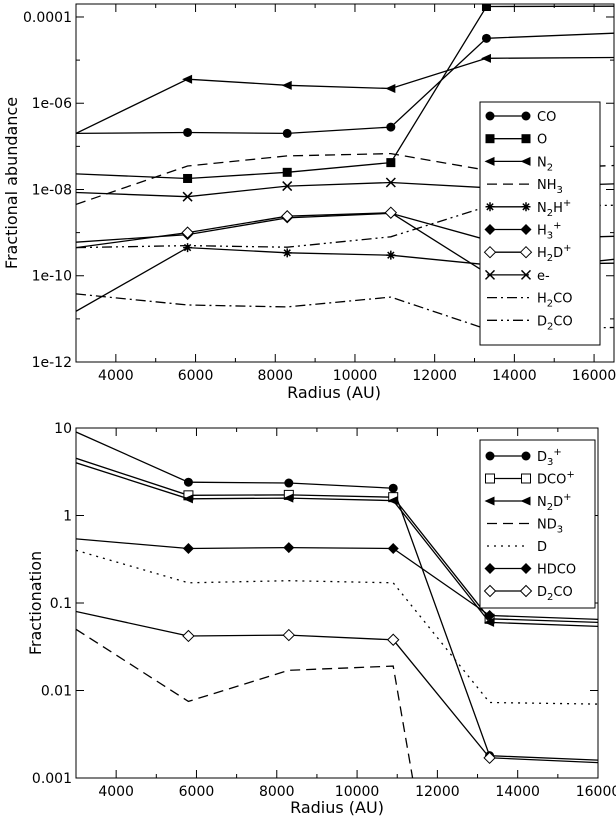 This screenshot has height=820, width=616. I want to click on abundance-legend-label: N2H+, so click(554, 208).